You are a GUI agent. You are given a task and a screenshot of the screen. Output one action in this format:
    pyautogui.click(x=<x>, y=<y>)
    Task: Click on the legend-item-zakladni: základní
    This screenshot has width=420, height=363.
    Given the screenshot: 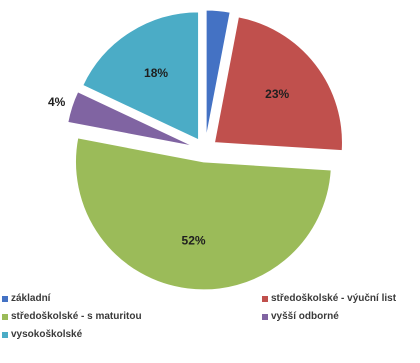 What is the action you would take?
    pyautogui.click(x=26, y=298)
    